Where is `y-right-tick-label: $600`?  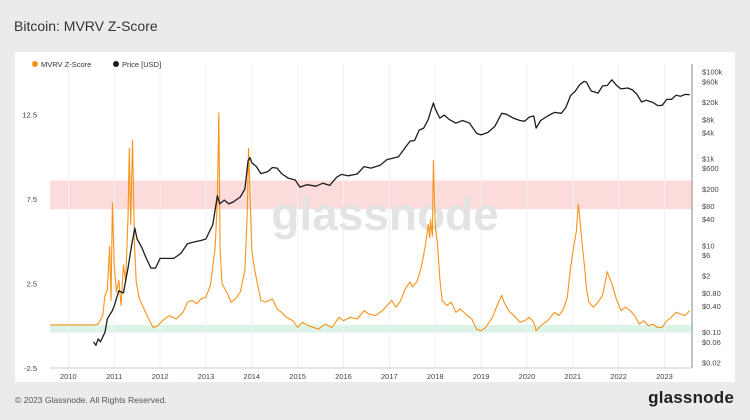 y-right-tick-label: $600 is located at coordinates (710, 168).